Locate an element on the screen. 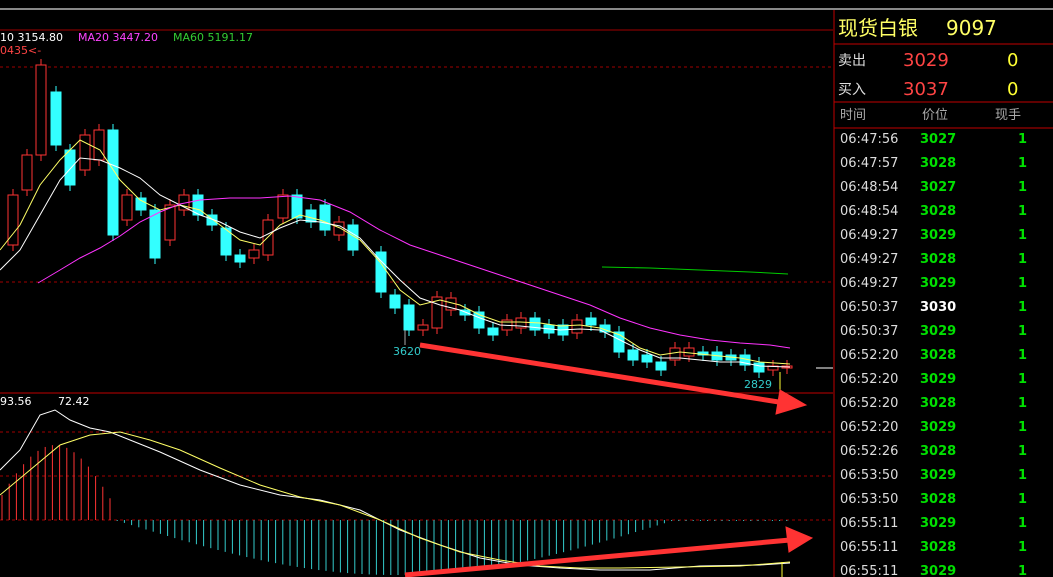  ma60-label: MA60 5191.17 is located at coordinates (213, 37).